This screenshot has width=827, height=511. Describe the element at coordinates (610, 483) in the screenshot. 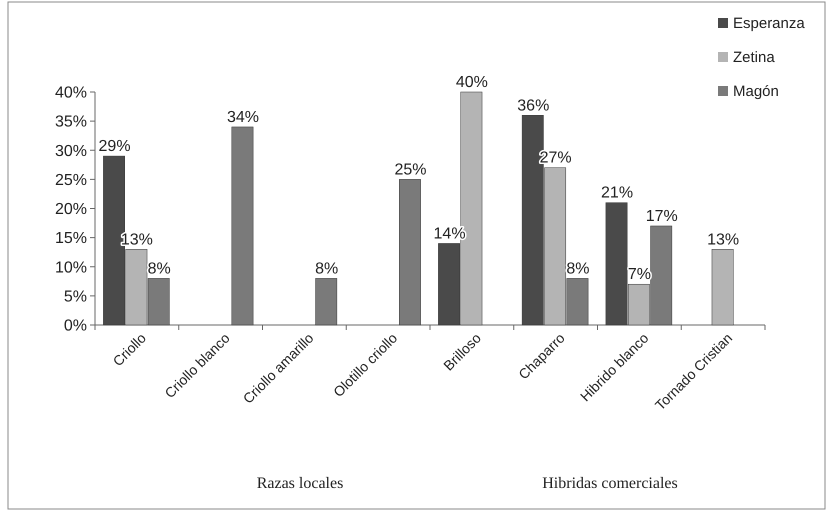

I see `text: Hibridas comerciales` at that location.